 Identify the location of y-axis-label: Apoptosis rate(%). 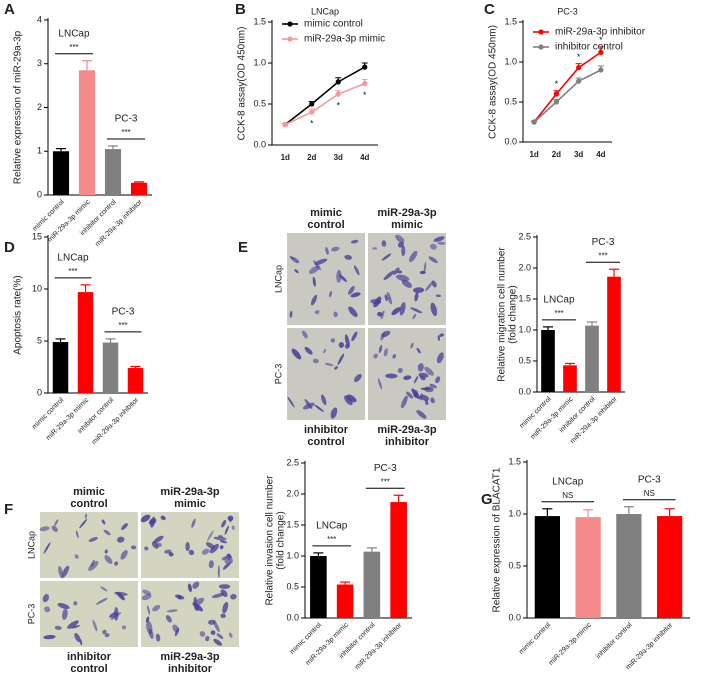
(18, 314).